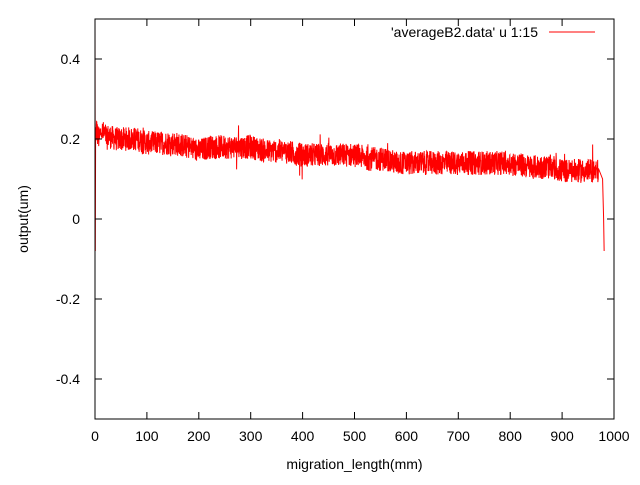 This screenshot has height=485, width=640. What do you see at coordinates (613, 436) in the screenshot?
I see `x-tick-label: 1000` at bounding box center [613, 436].